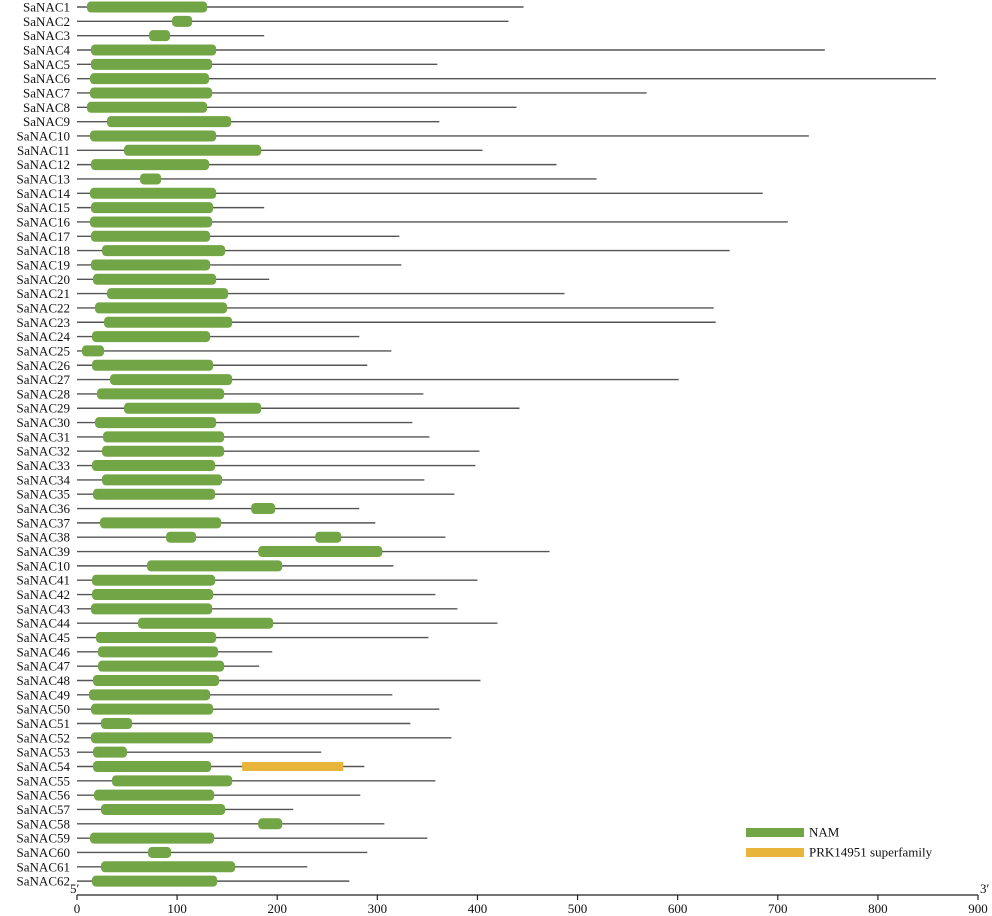 This screenshot has height=916, width=992. I want to click on protein-row: SaNAC18, so click(373, 250).